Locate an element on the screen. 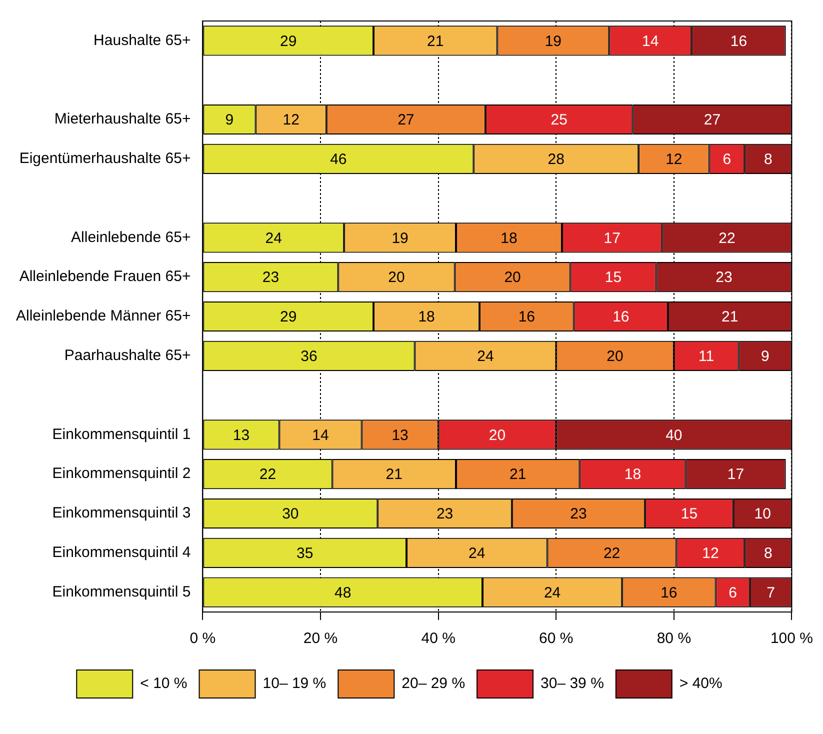 The width and height of the screenshot is (823, 734). x-tick-label: 0 % is located at coordinates (203, 639).